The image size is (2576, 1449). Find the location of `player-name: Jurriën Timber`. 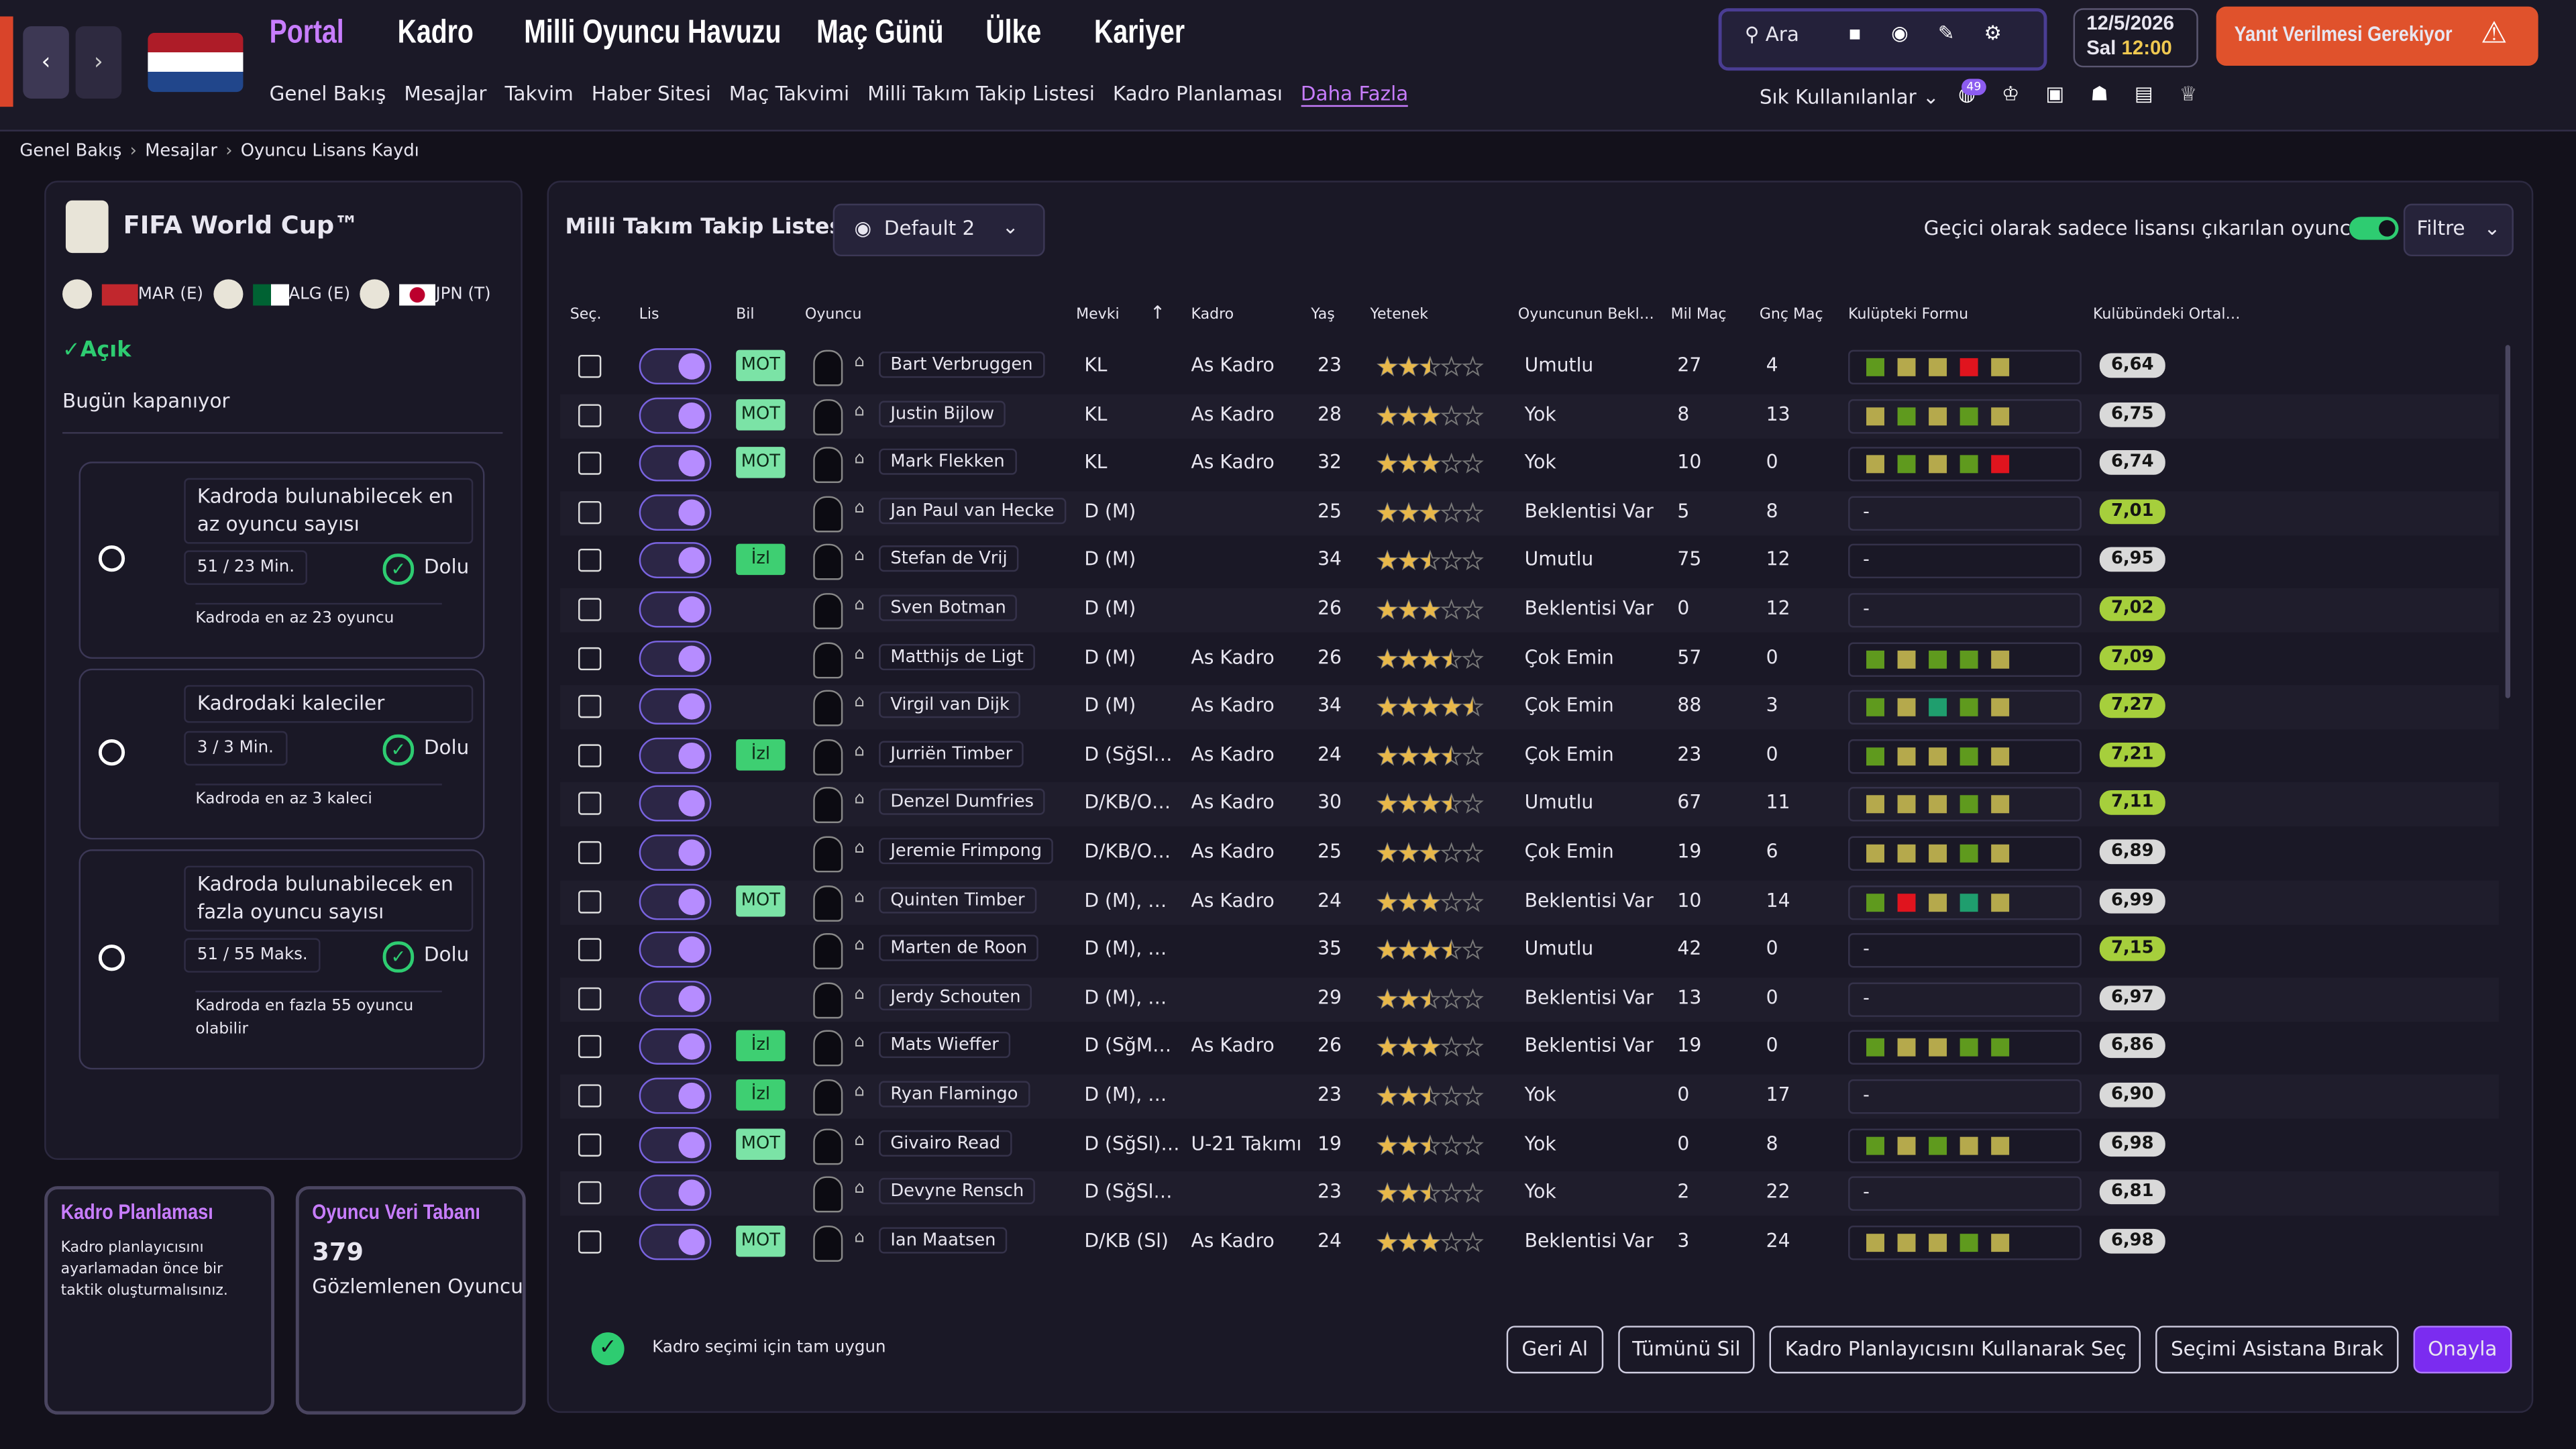

player-name: Jurriën Timber is located at coordinates (951, 753).